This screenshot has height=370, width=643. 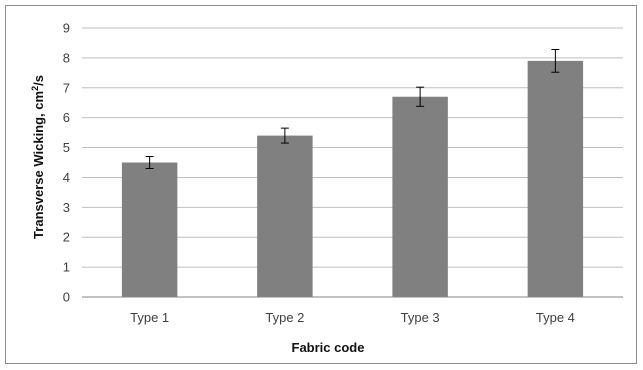 I want to click on y-tick-label: 7, so click(x=66, y=87).